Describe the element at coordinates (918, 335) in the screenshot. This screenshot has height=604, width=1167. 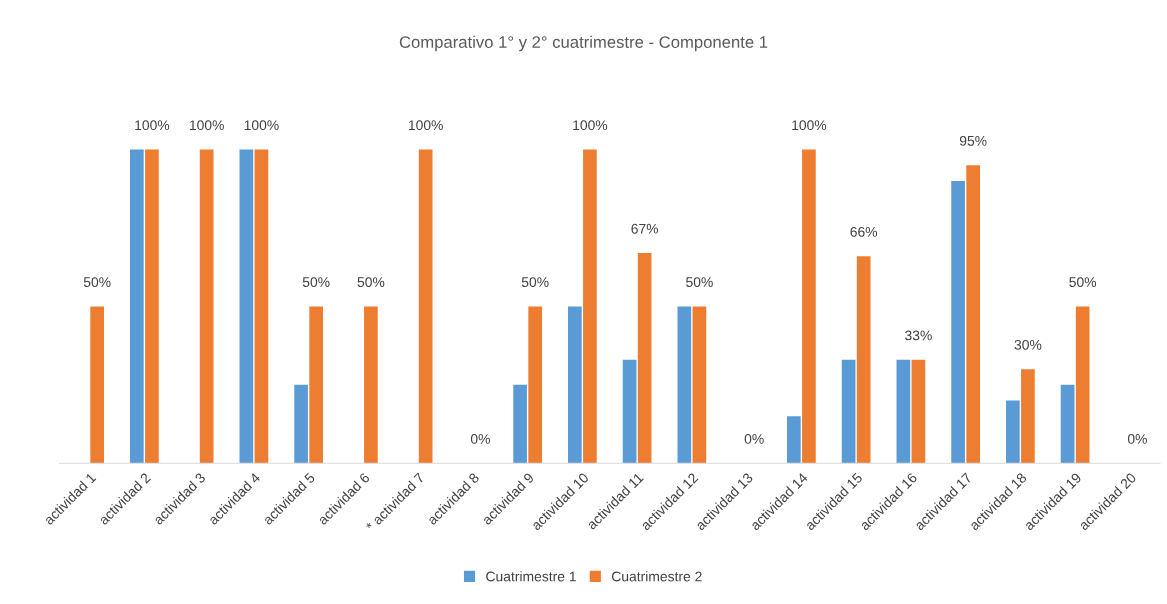
I see `data-label: 33%` at that location.